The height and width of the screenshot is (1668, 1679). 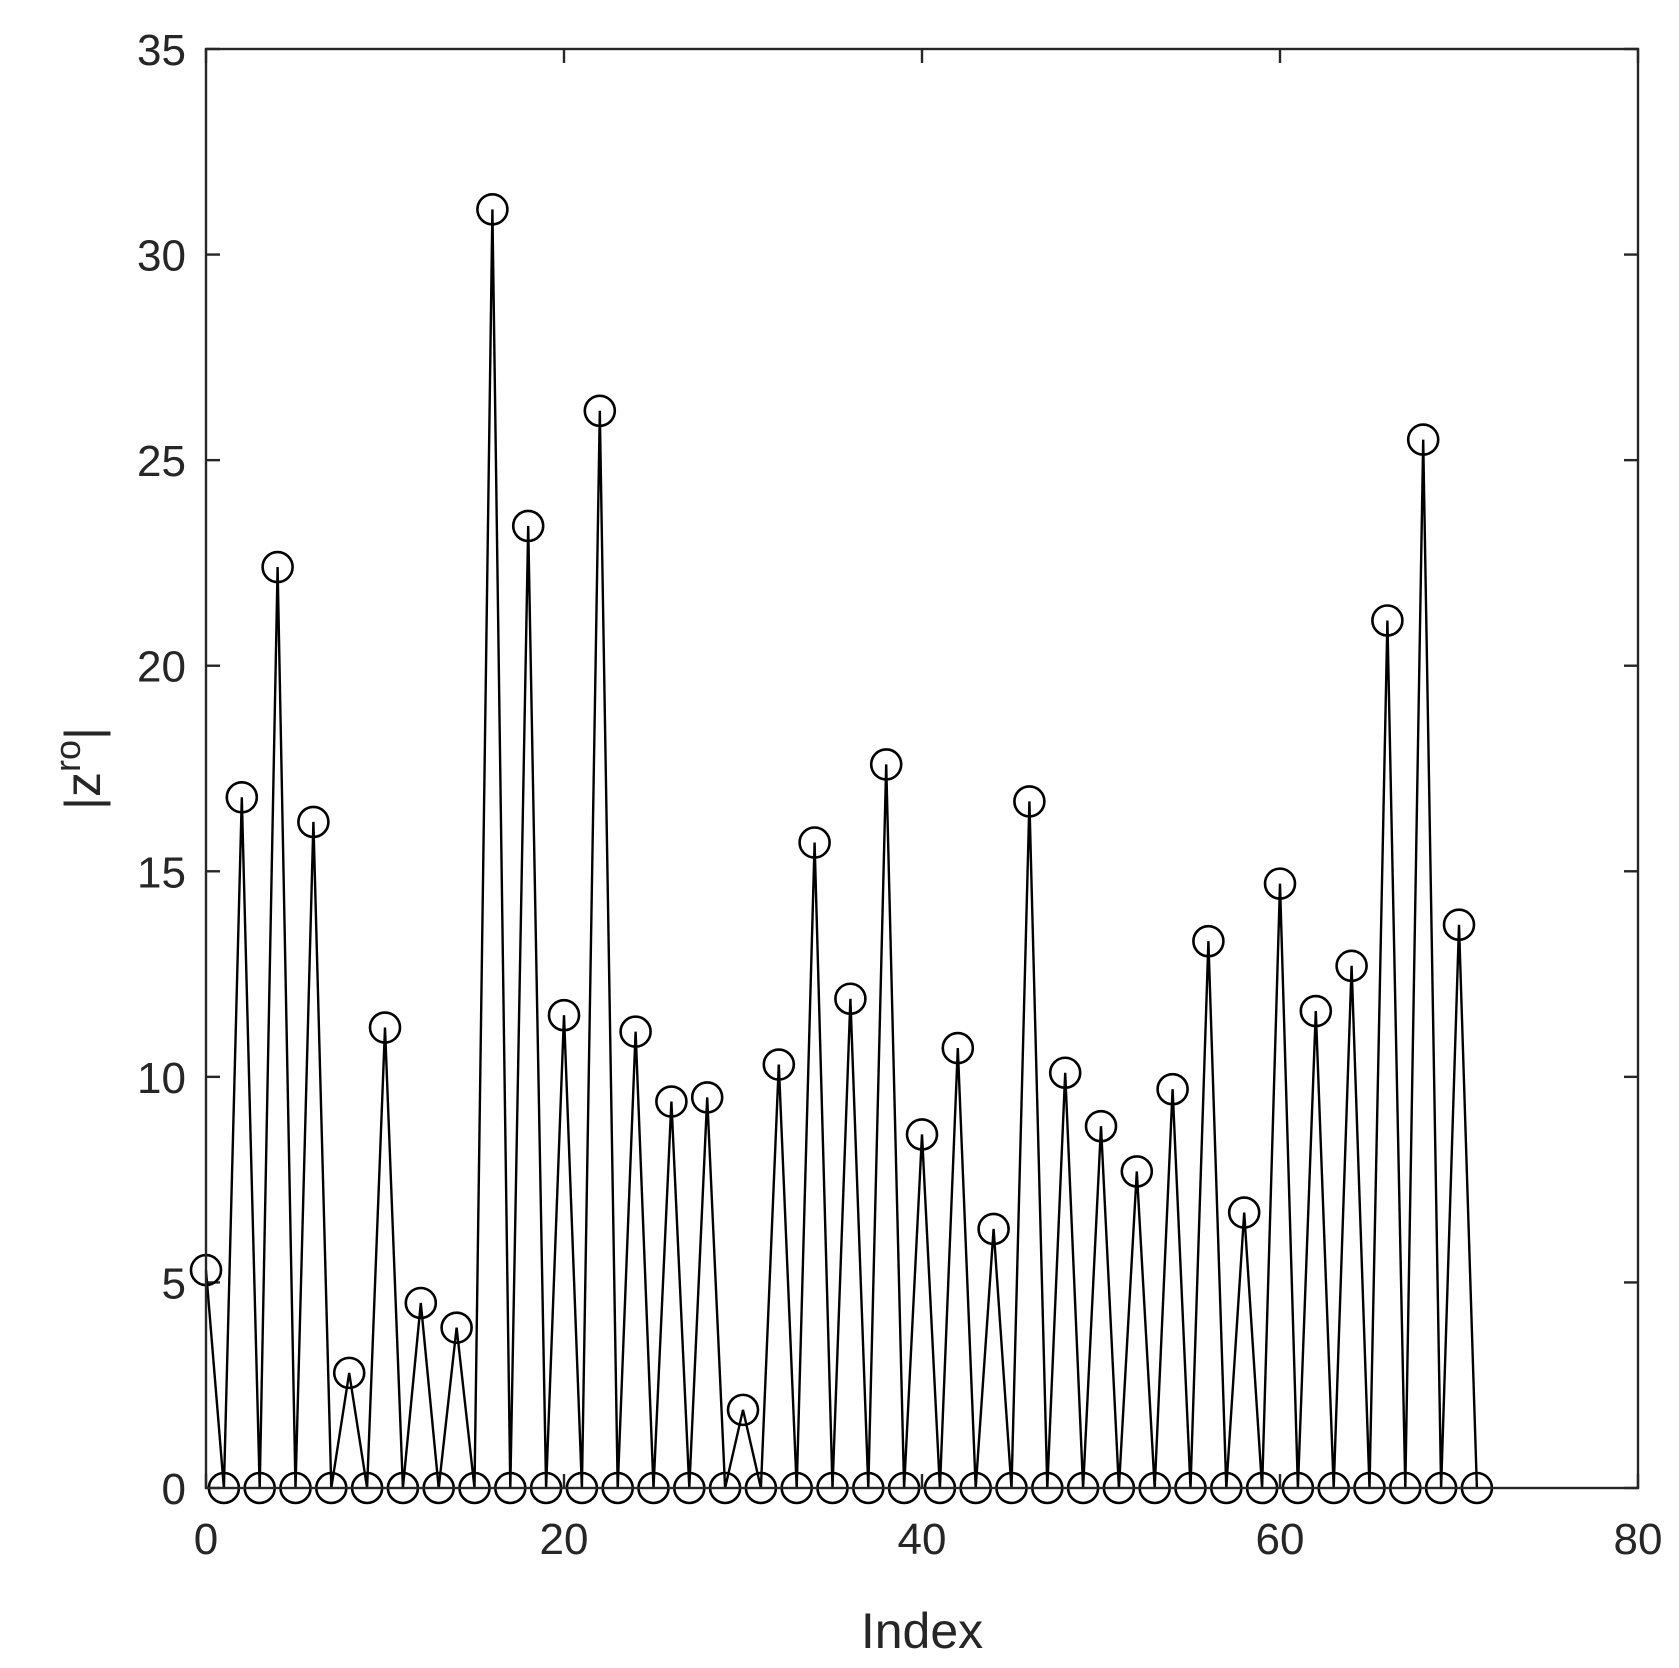 I want to click on y-tick-label: 0, so click(x=174, y=1489).